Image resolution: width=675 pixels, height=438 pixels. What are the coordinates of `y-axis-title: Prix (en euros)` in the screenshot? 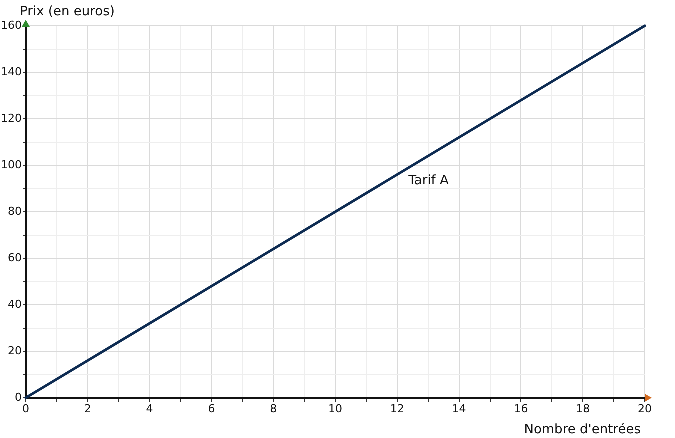 It's located at (67, 12).